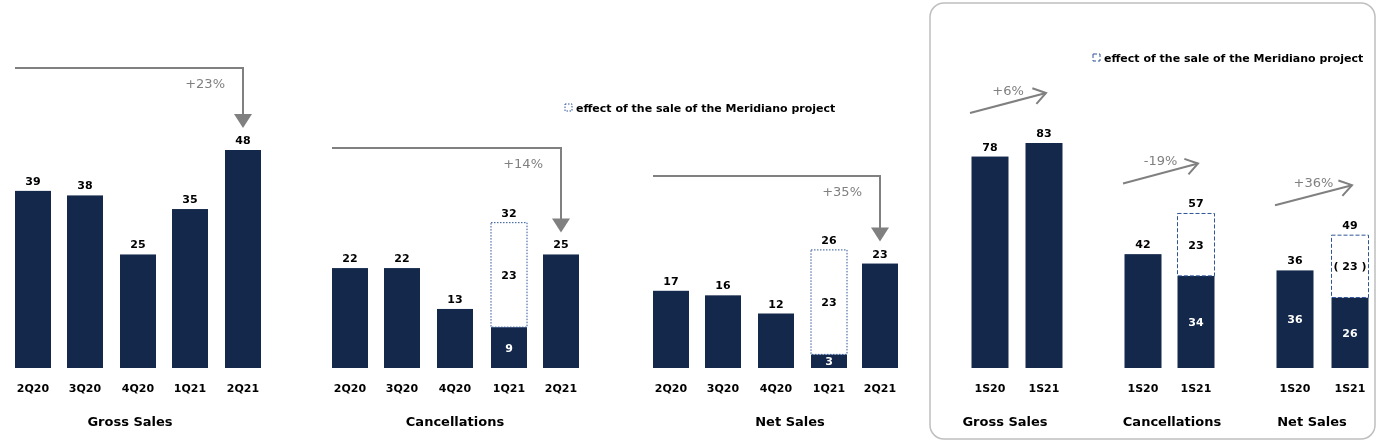 The width and height of the screenshot is (1378, 443). What do you see at coordinates (33, 181) in the screenshot?
I see `data-label: 39` at bounding box center [33, 181].